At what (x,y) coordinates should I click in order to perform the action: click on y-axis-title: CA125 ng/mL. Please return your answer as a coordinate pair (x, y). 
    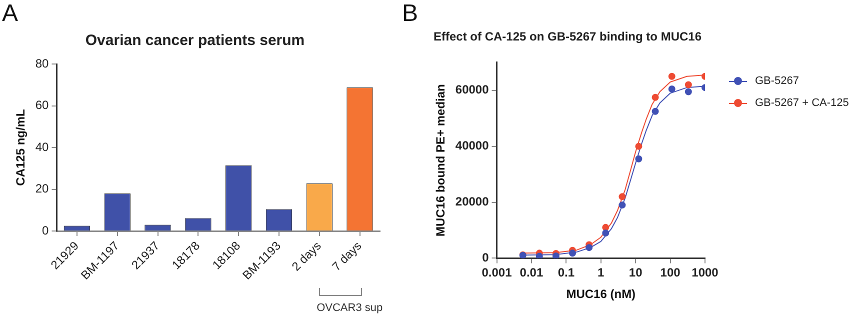
    Looking at the image, I should click on (21, 147).